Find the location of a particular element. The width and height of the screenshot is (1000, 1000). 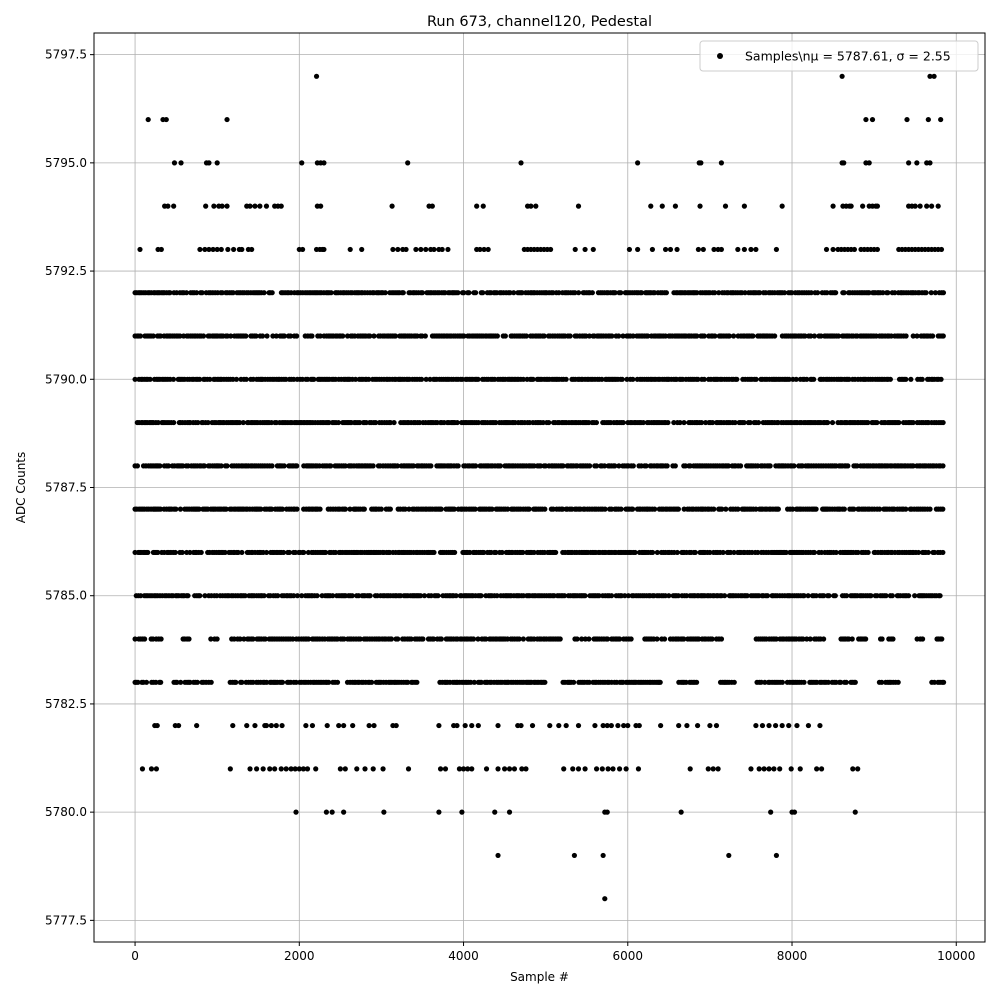

y-tick-label: 5782.5 is located at coordinates (66, 704).